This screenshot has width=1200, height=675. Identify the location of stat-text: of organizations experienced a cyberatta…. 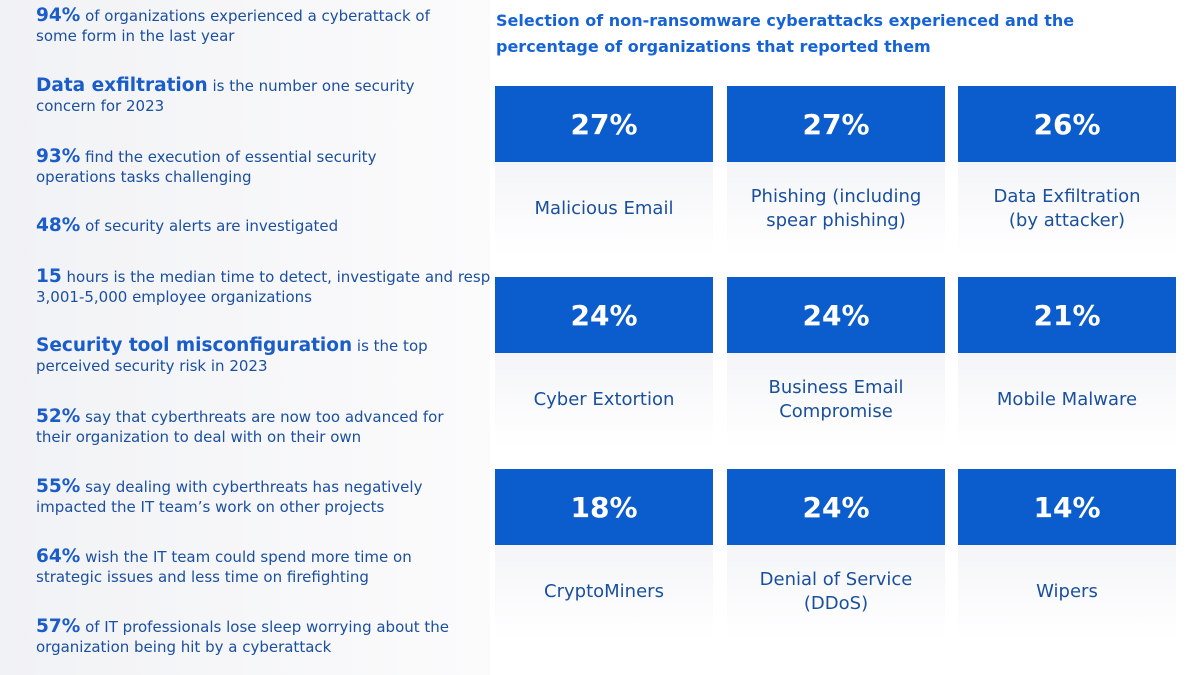
(233, 26).